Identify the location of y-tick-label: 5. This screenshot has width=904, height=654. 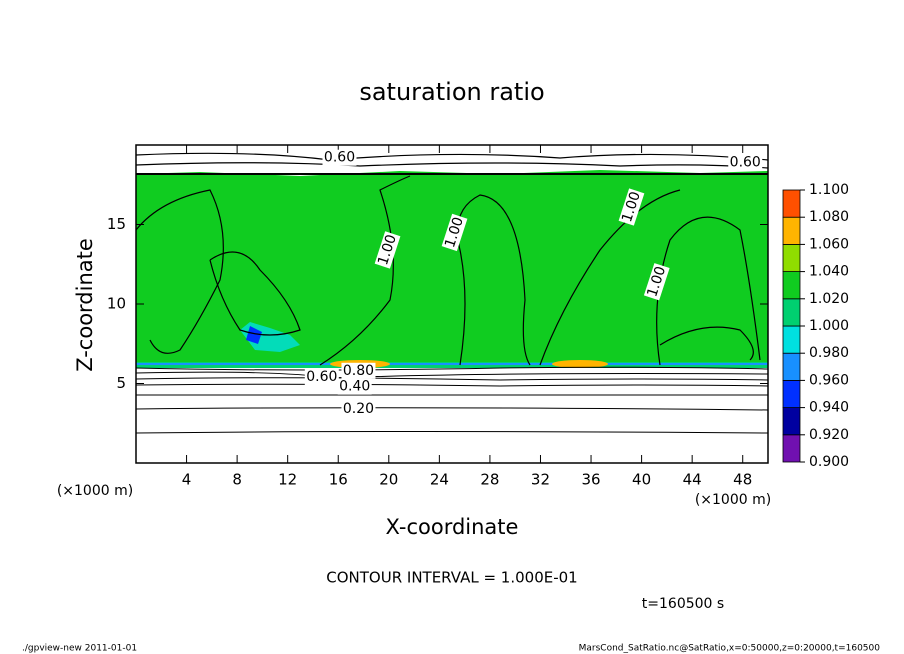
(121, 383).